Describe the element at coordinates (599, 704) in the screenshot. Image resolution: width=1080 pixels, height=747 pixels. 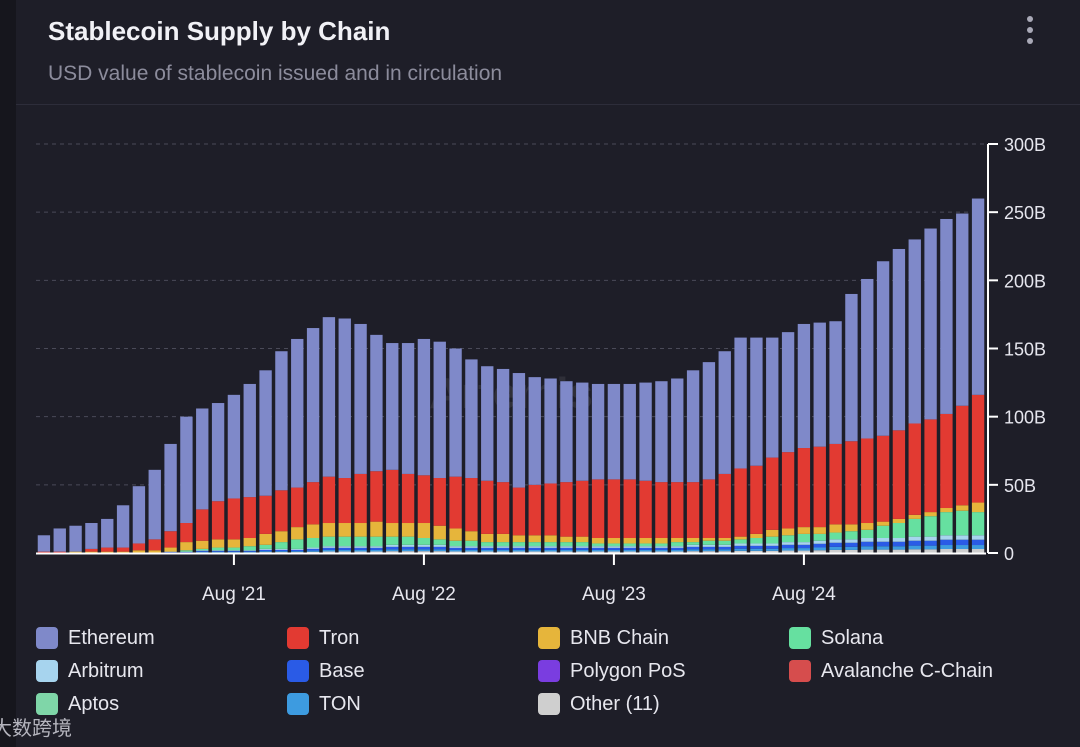
I see `legend-item: Other (11)` at that location.